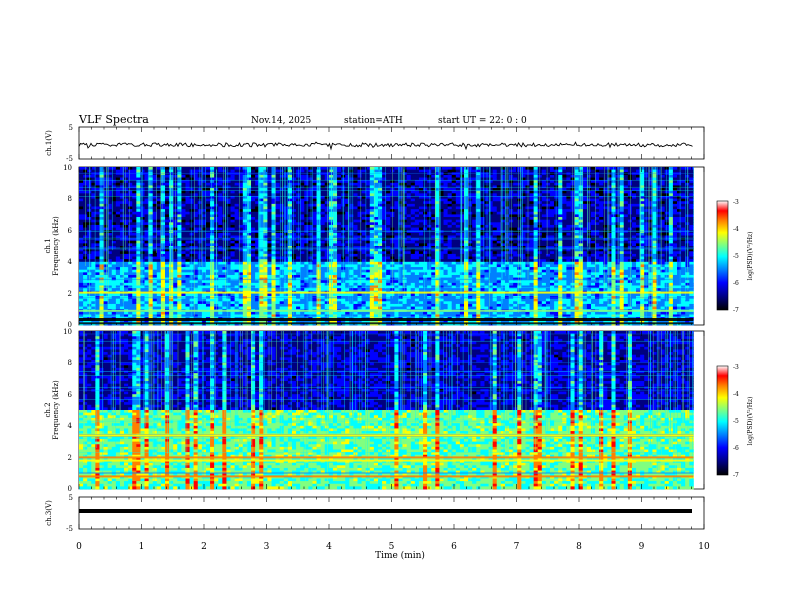 The height and width of the screenshot is (612, 792). What do you see at coordinates (48, 245) in the screenshot?
I see `ch1-spec-ylabel-channel: ch.1` at bounding box center [48, 245].